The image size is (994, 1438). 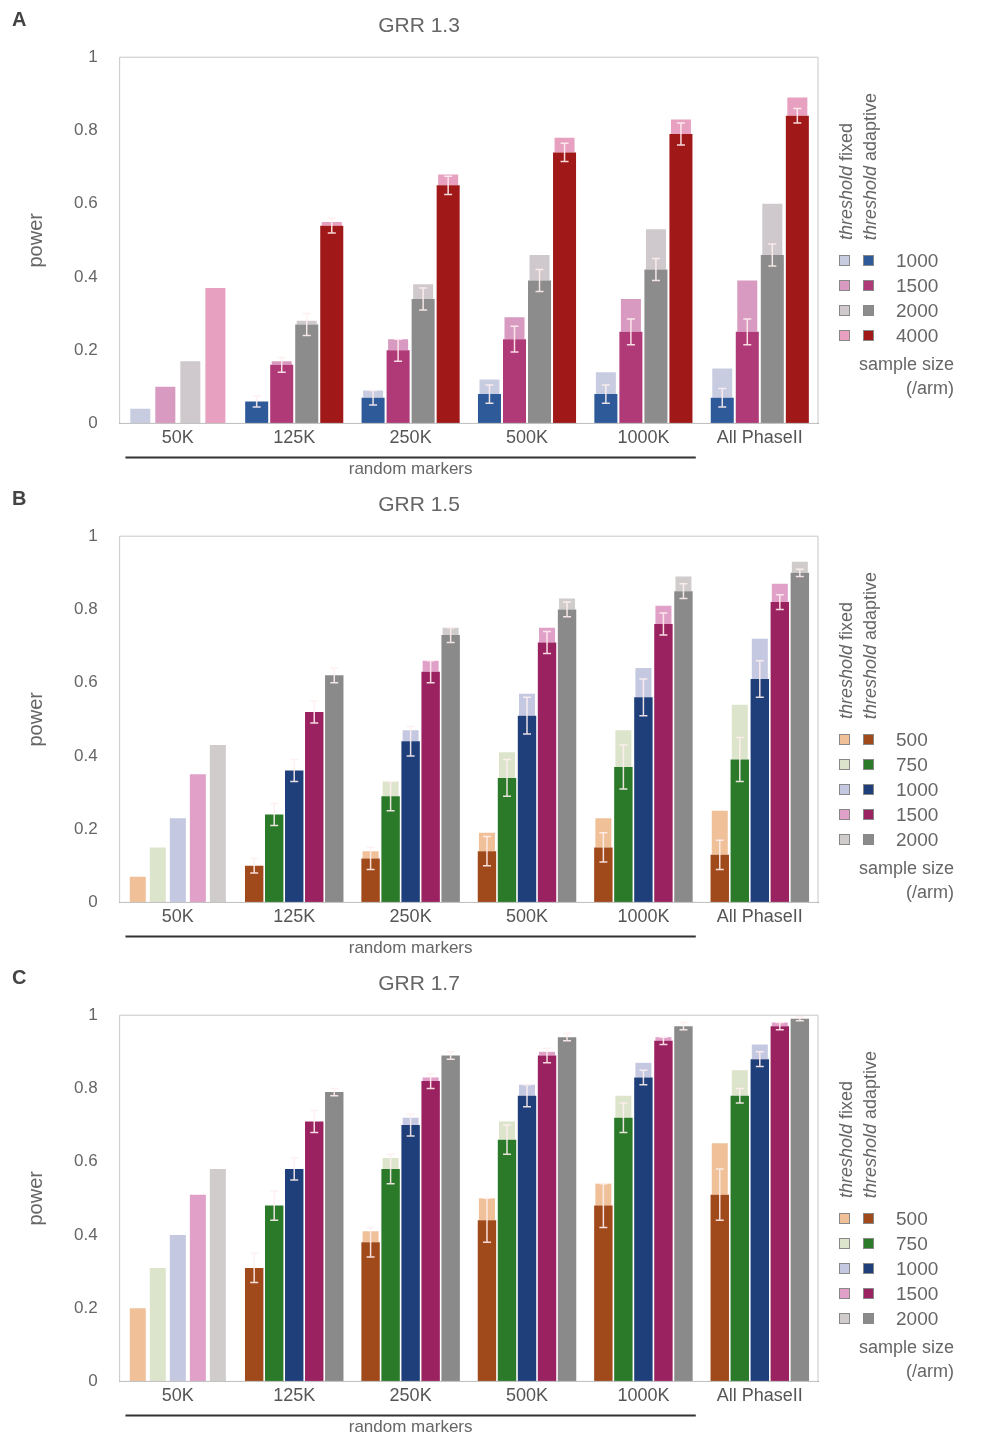 What do you see at coordinates (419, 504) in the screenshot?
I see `chart-title: GRR 1.5` at bounding box center [419, 504].